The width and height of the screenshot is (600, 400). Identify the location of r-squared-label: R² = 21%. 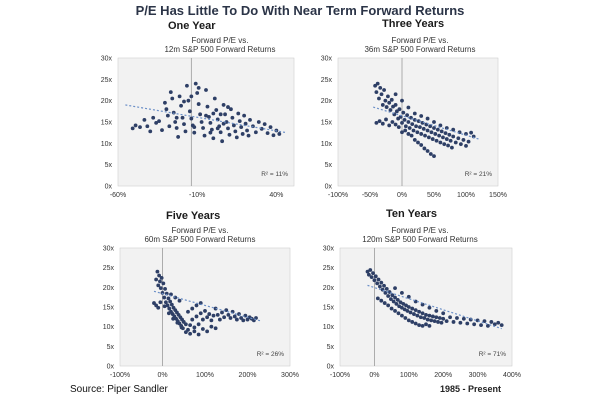
(478, 174).